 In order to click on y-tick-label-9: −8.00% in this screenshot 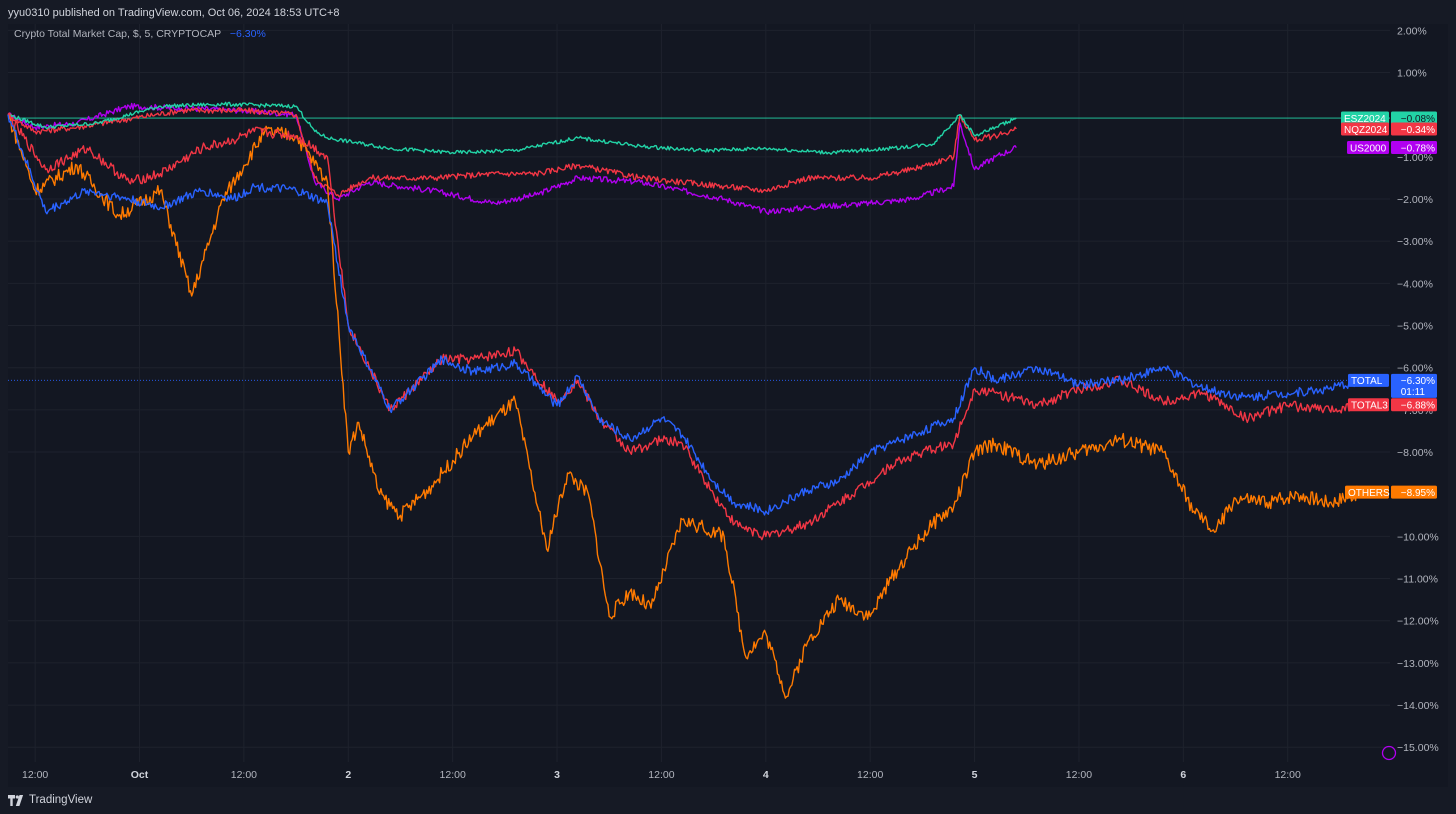, I will do `click(1415, 453)`.